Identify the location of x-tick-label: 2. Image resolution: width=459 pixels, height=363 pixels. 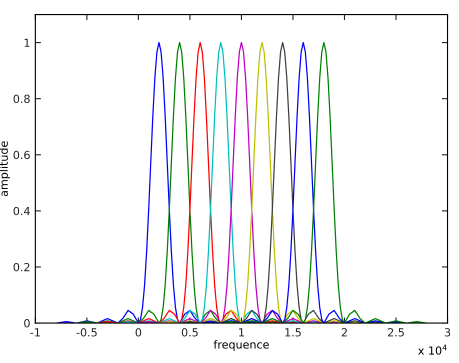
(344, 332).